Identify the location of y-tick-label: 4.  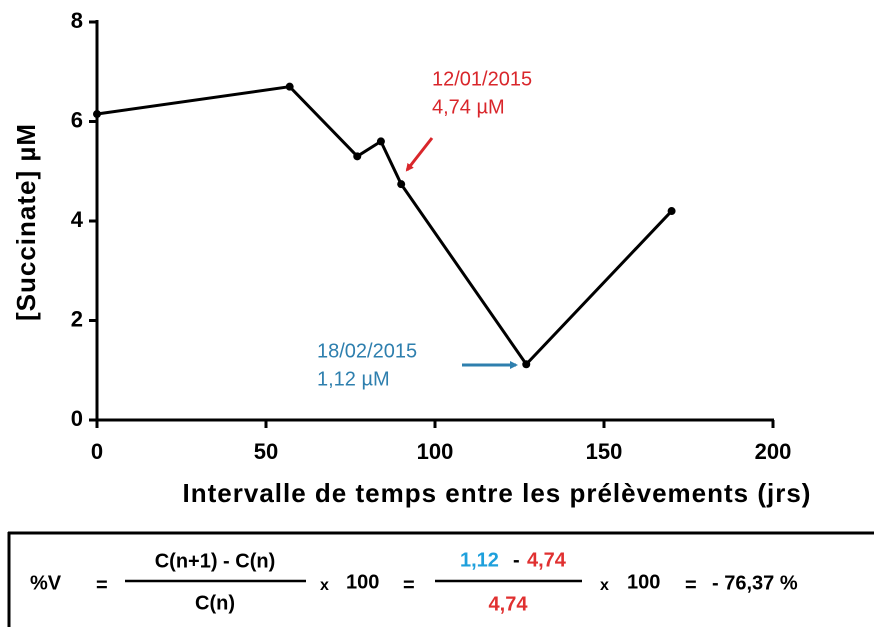
(77, 219).